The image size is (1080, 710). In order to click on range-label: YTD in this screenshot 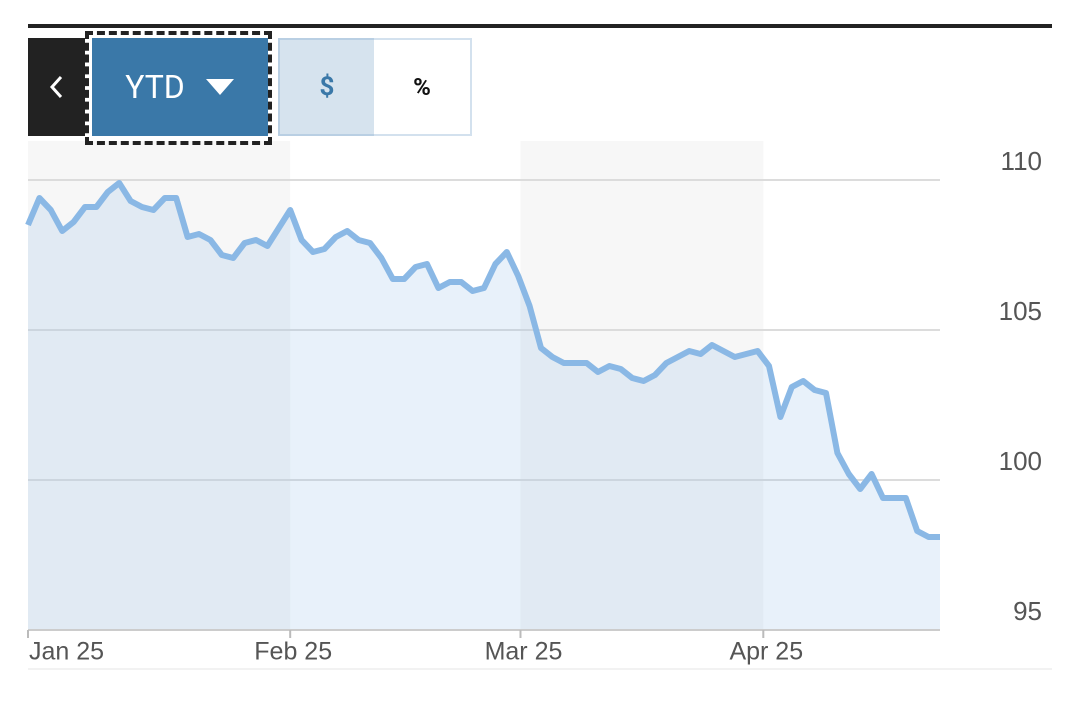, I will do `click(155, 87)`.